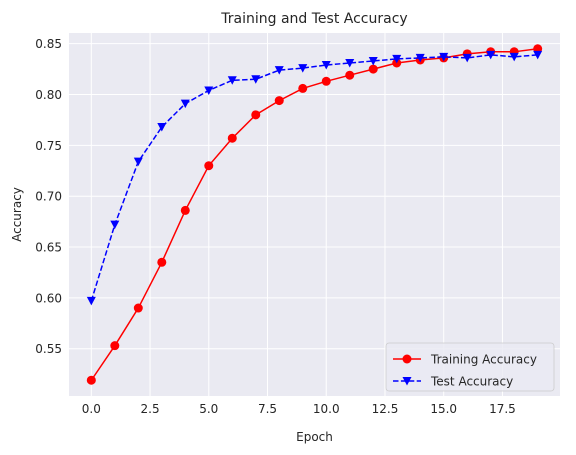 The width and height of the screenshot is (576, 455). I want to click on chart-title: Training and Test Accuracy, so click(313, 19).